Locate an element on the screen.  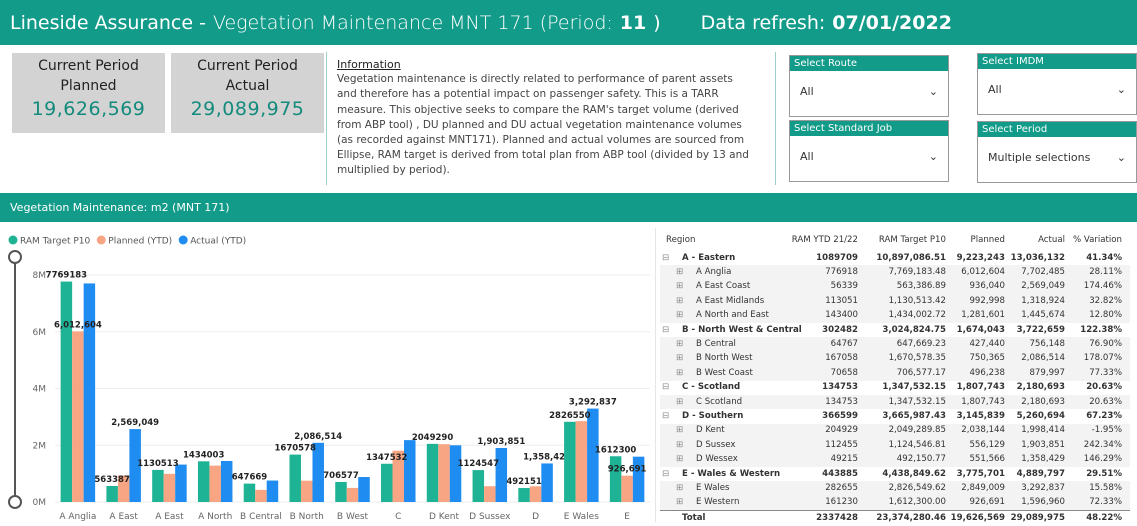
filter: Select Period Multiple selections ⌄ is located at coordinates (1057, 152).